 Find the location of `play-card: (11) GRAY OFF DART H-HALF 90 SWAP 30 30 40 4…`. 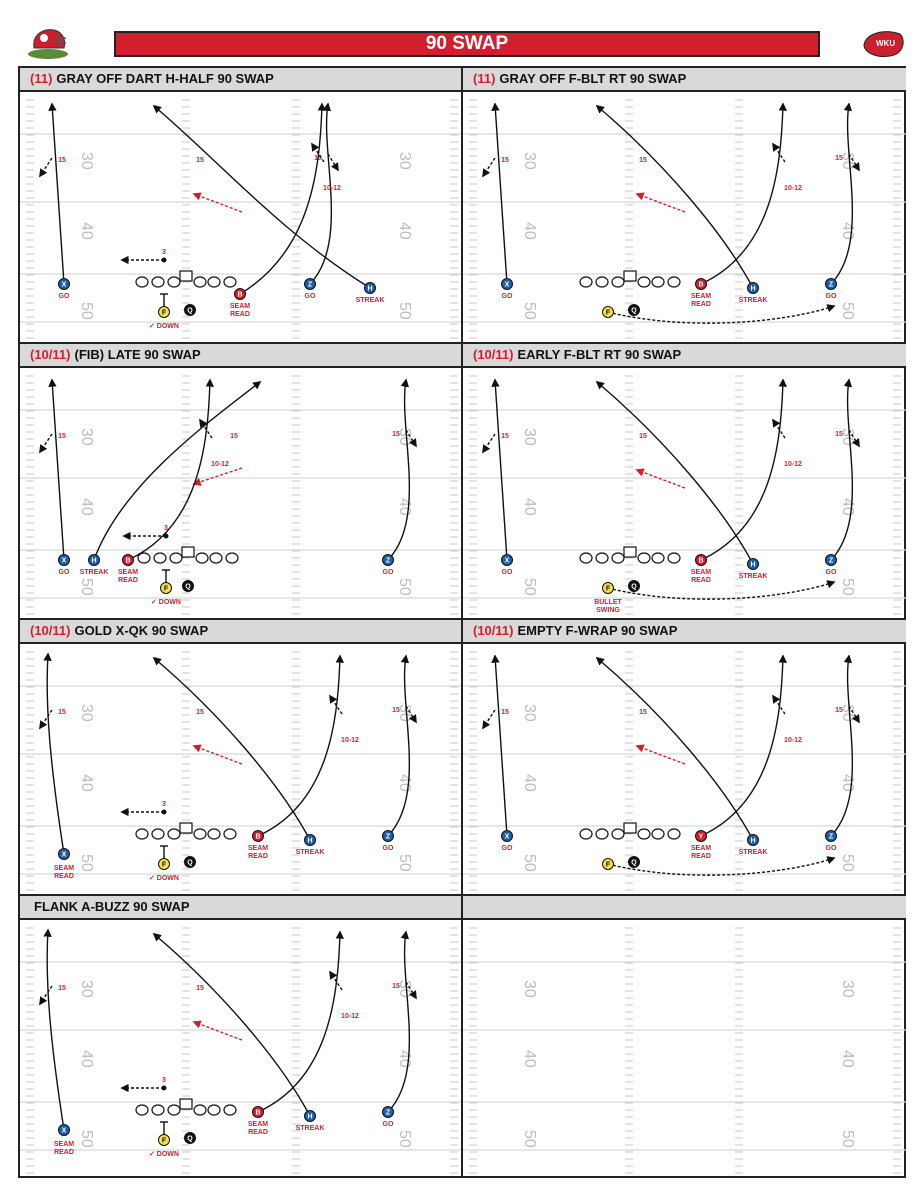

play-card: (11) GRAY OFF DART H-HALF 90 SWAP 30 30 40 4… is located at coordinates (241, 206).